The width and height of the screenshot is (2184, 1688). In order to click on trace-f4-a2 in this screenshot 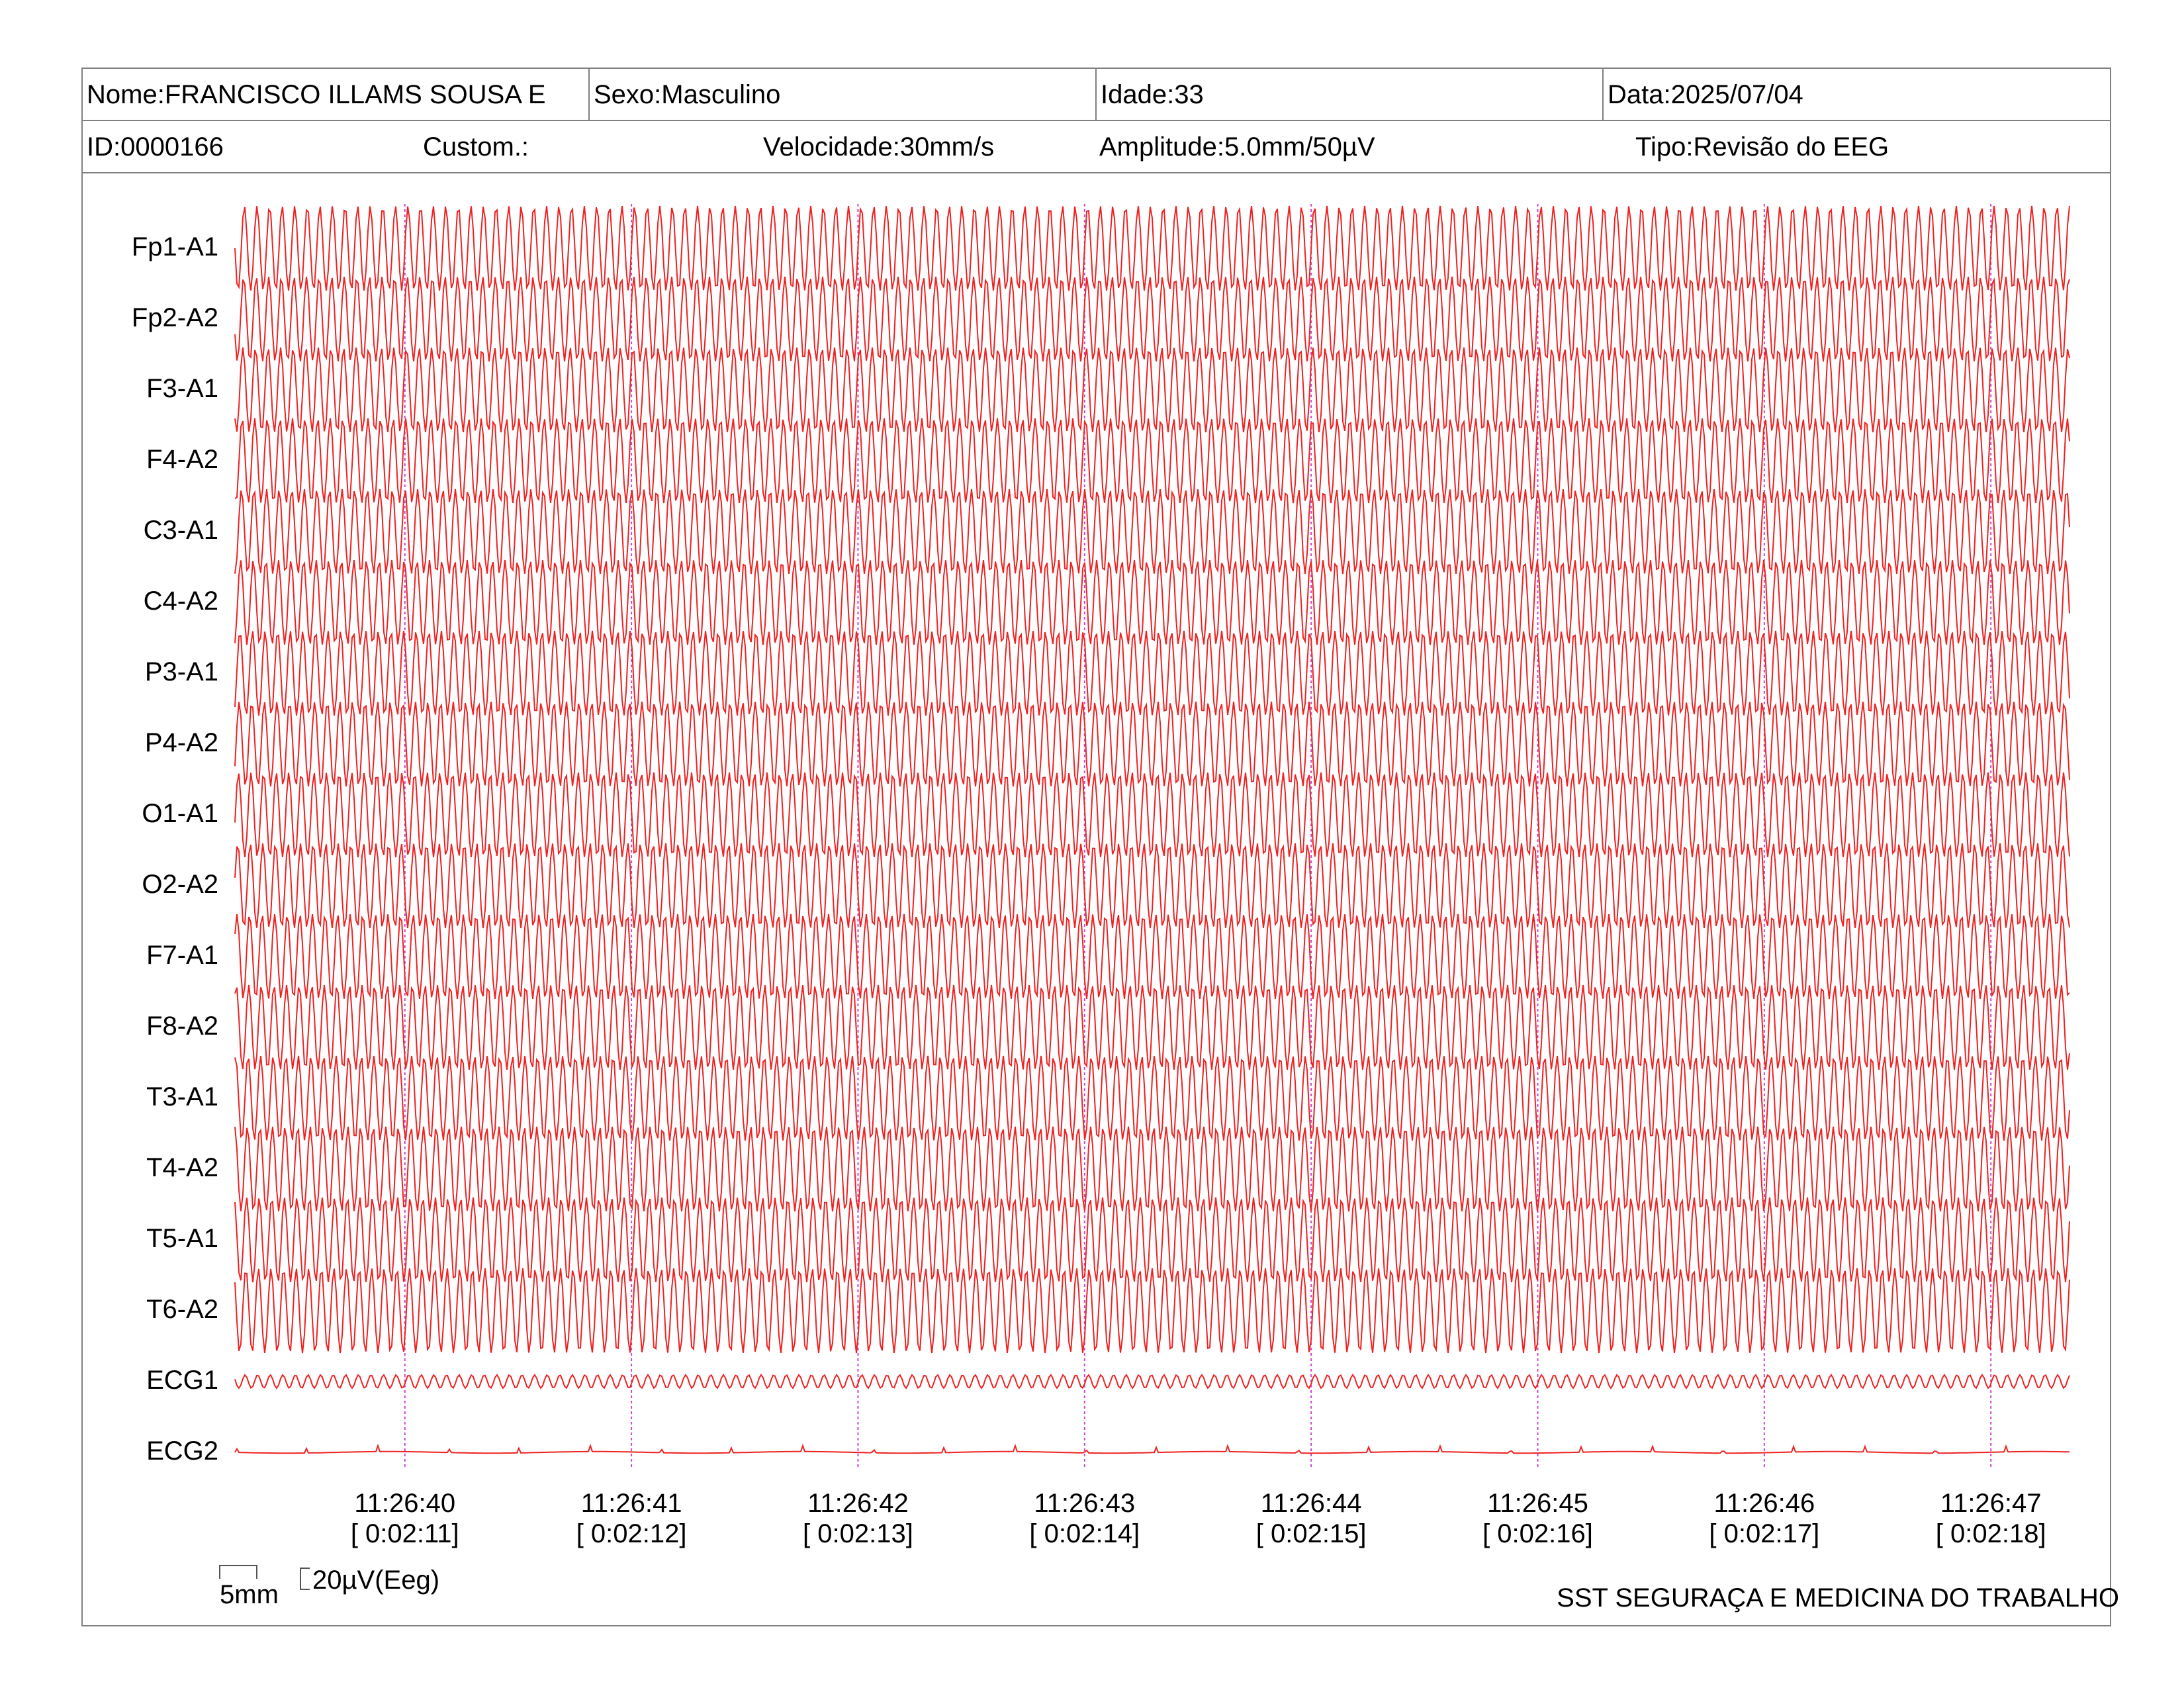, I will do `click(1152, 461)`.